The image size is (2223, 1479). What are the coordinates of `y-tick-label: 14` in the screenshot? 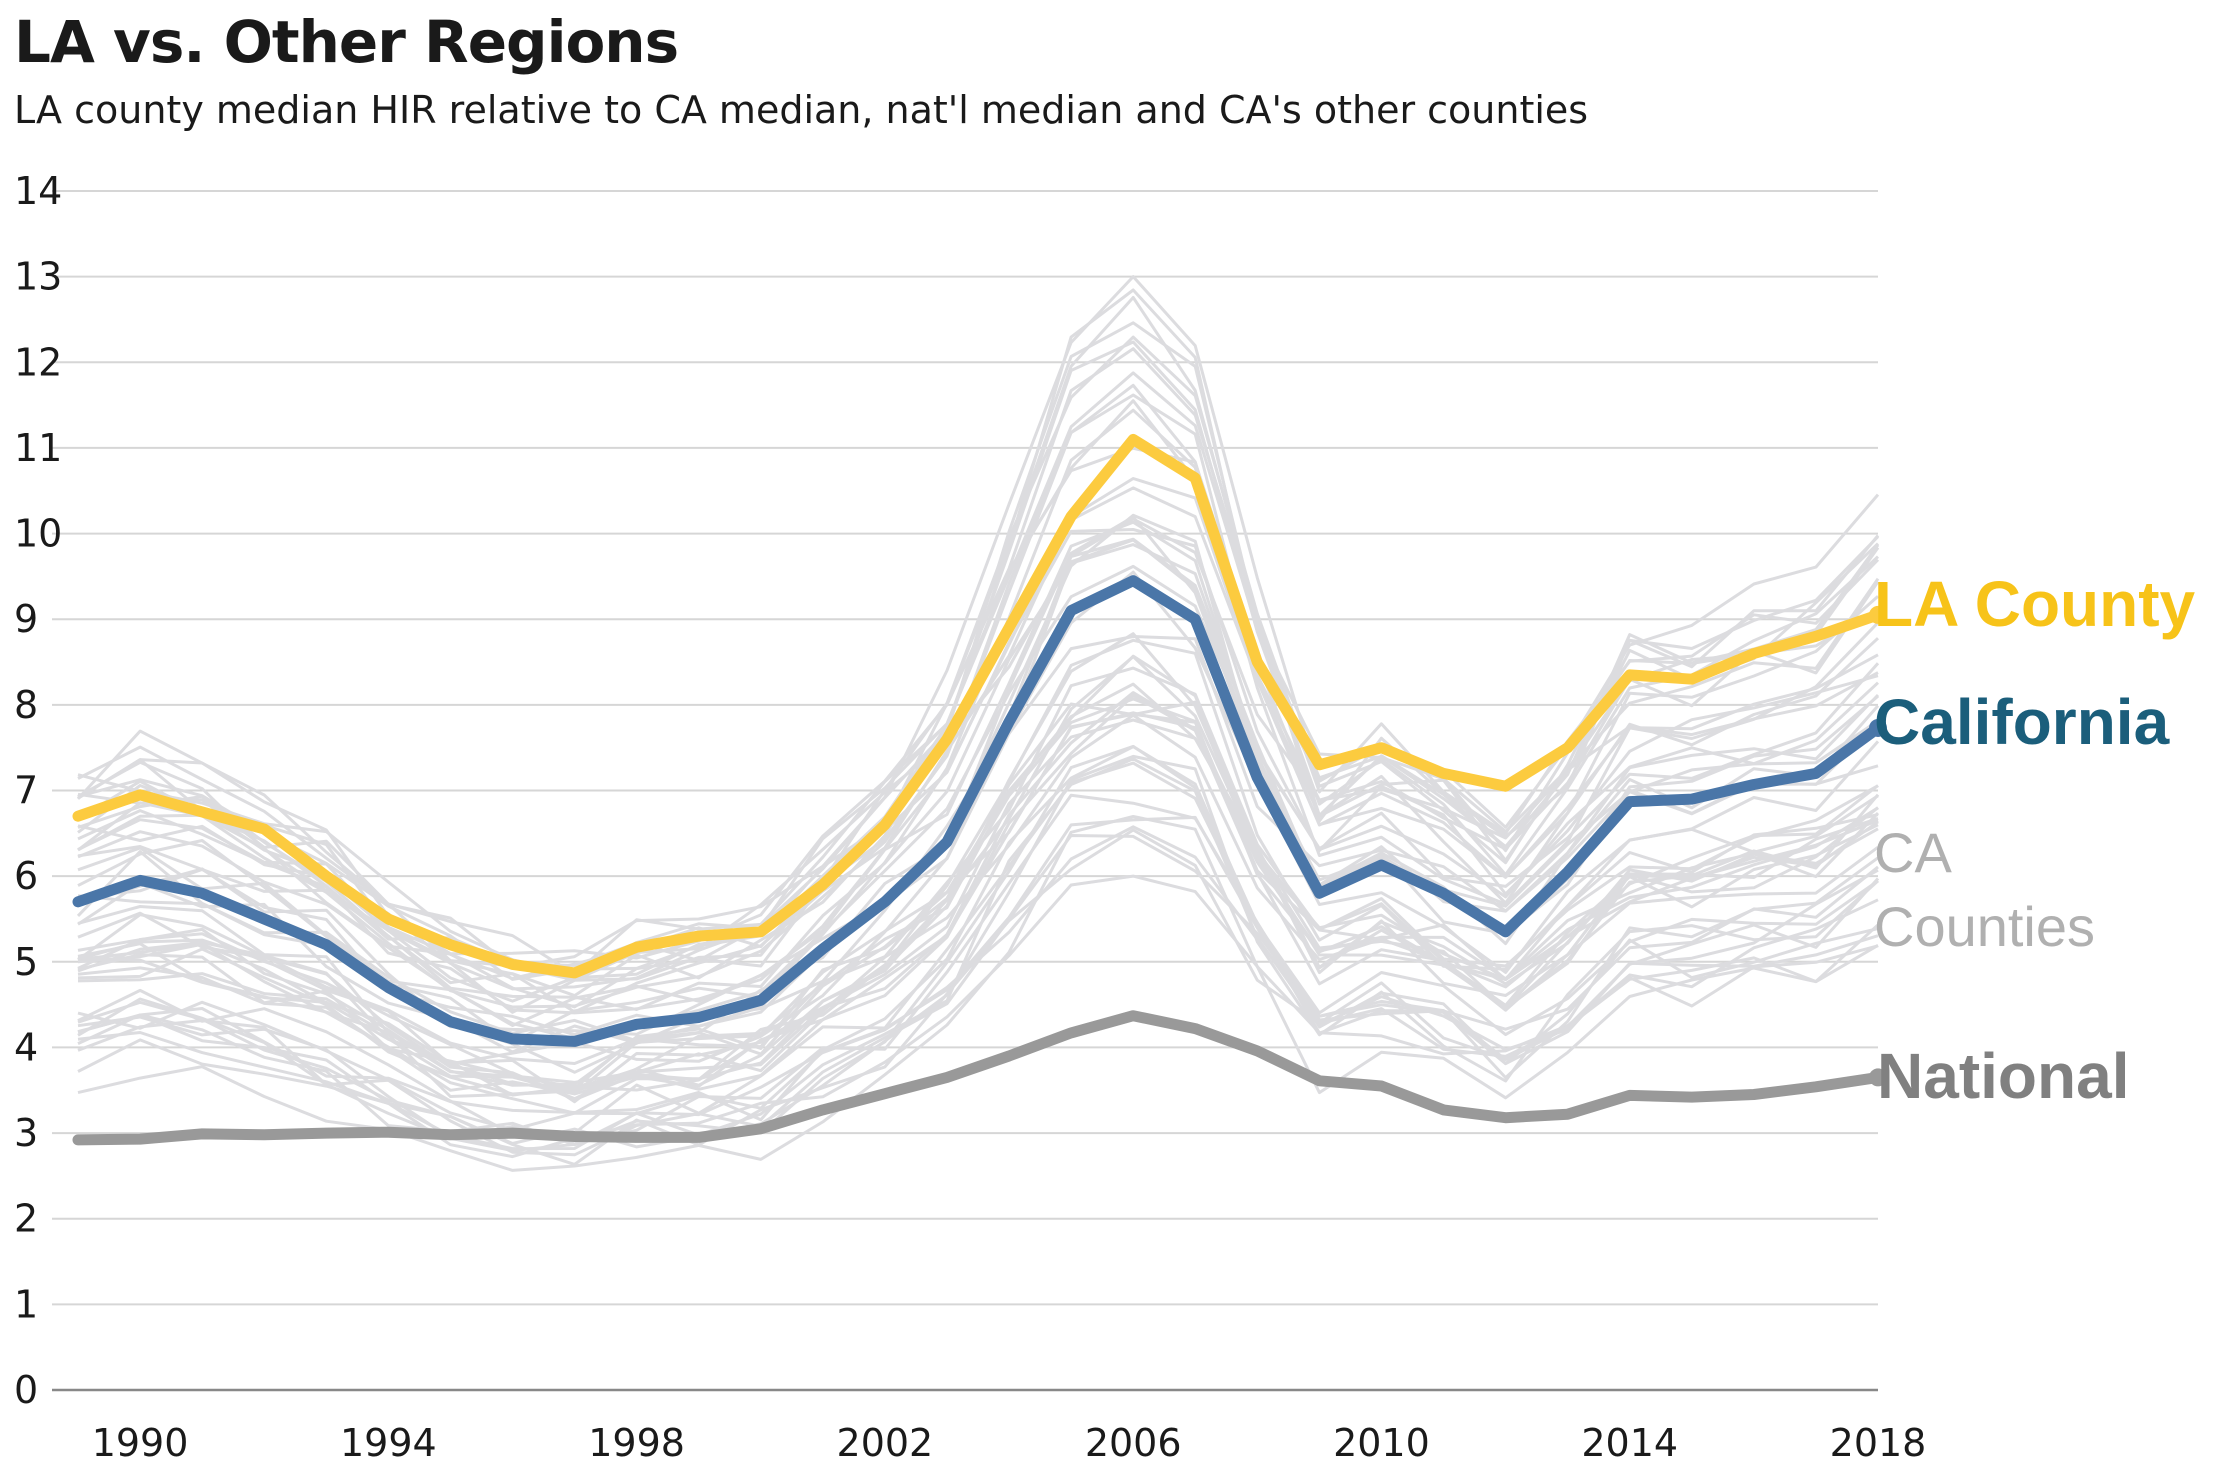 It's located at (38, 191).